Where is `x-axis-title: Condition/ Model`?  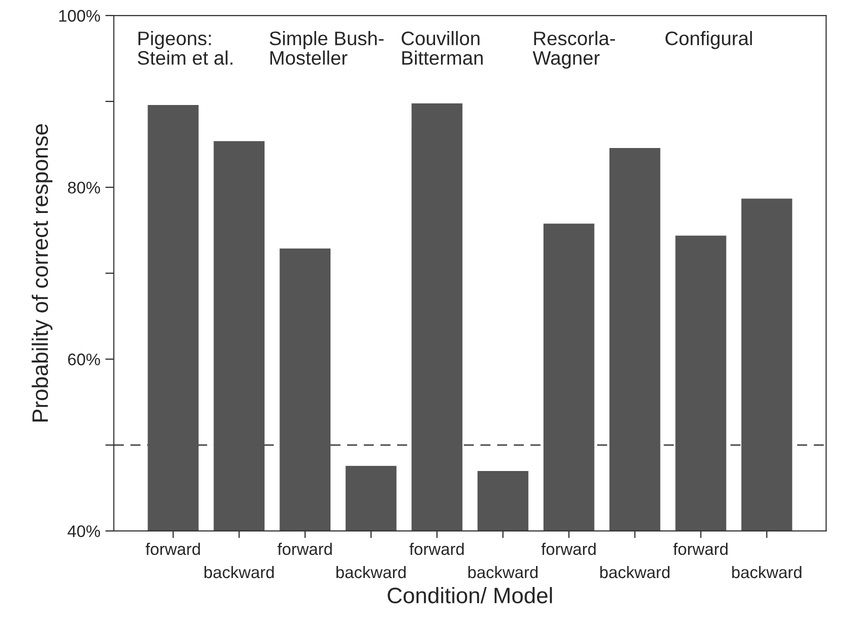
x-axis-title: Condition/ Model is located at coordinates (470, 595).